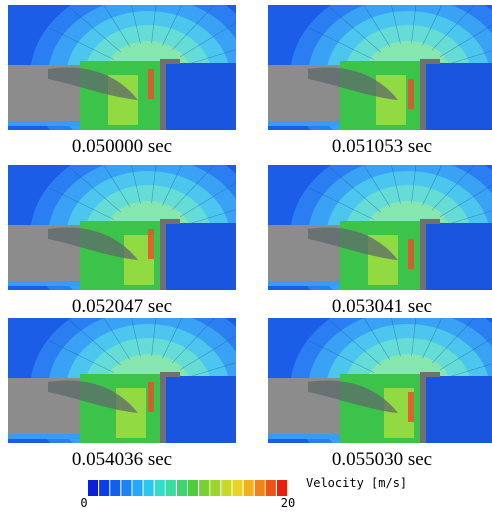 The width and height of the screenshot is (492, 515). Describe the element at coordinates (122, 459) in the screenshot. I see `caption: 0.054036 sec` at that location.